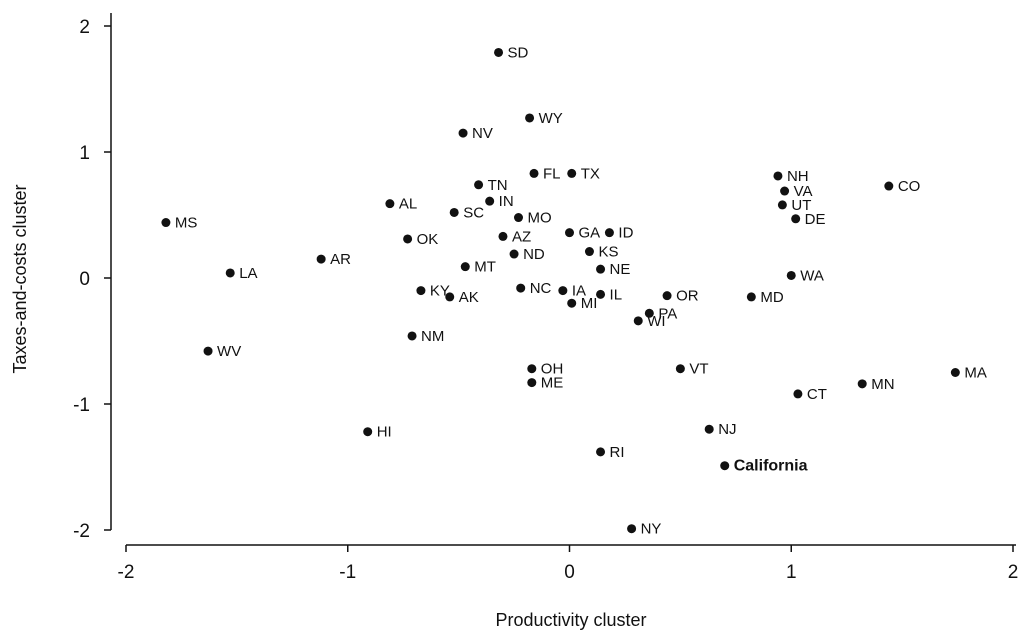 The height and width of the screenshot is (632, 1021). Describe the element at coordinates (609, 294) in the screenshot. I see `data-point-group: IL` at that location.